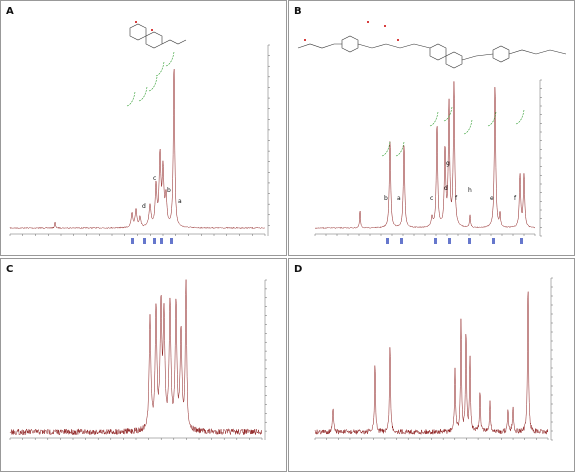  What do you see at coordinates (448, 163) in the screenshot?
I see `peak-label: g` at bounding box center [448, 163].